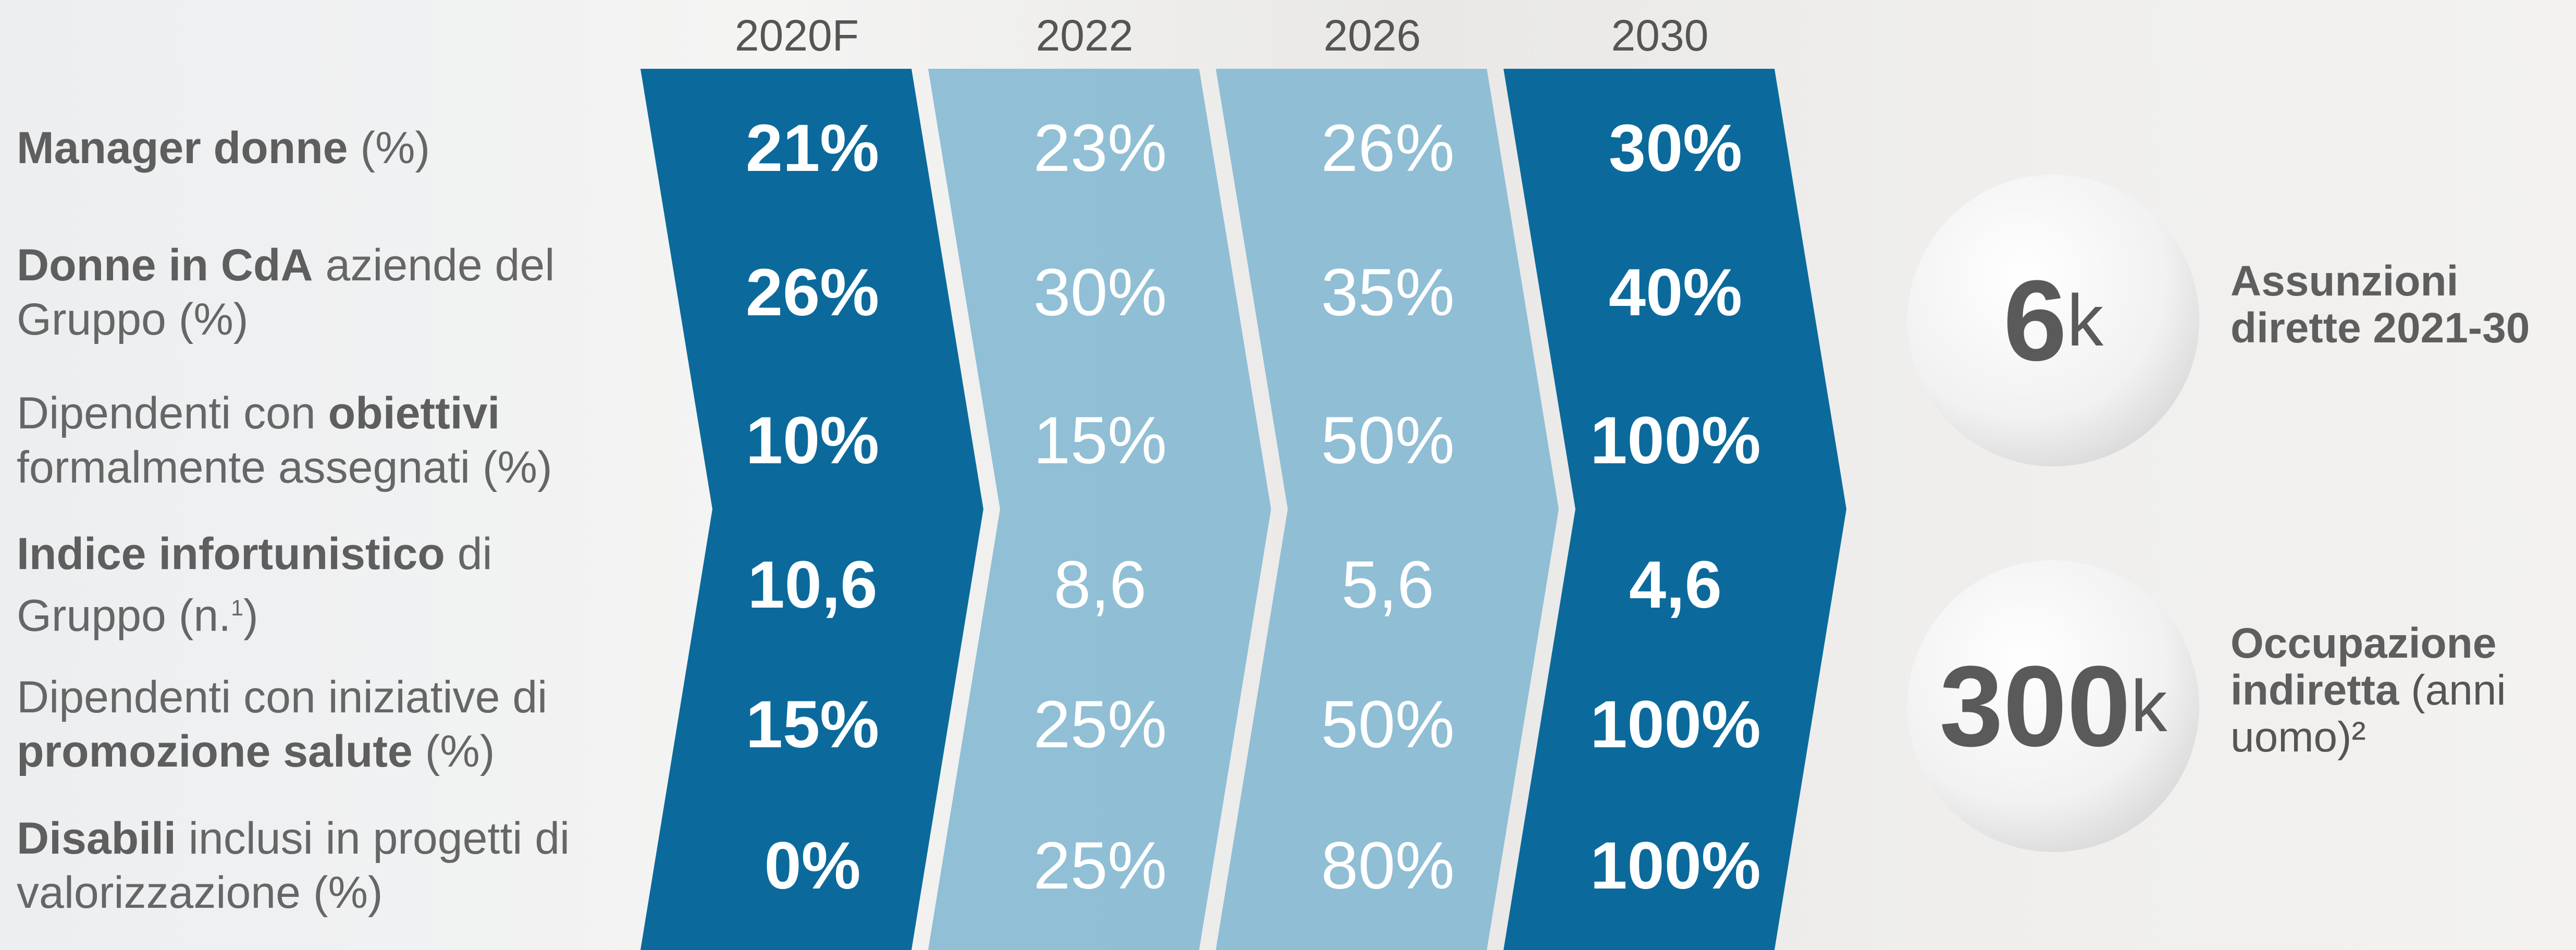 The width and height of the screenshot is (2576, 950). I want to click on highlight-label: Assunzioni dirette 2021-30, so click(2402, 305).